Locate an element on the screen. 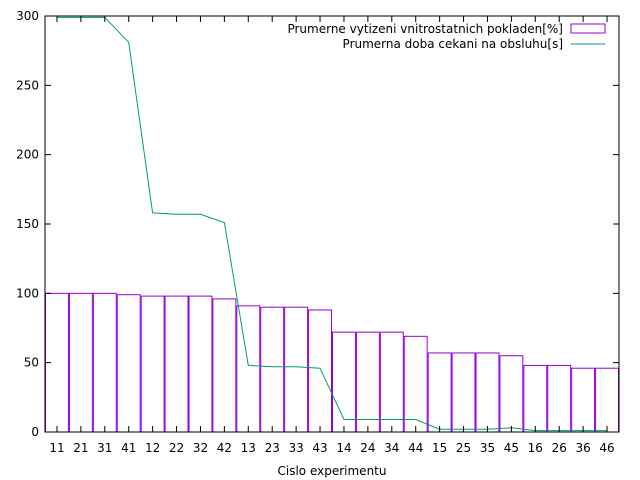 Image resolution: width=640 pixels, height=480 pixels. x-tick-label-11: 11 is located at coordinates (56, 448).